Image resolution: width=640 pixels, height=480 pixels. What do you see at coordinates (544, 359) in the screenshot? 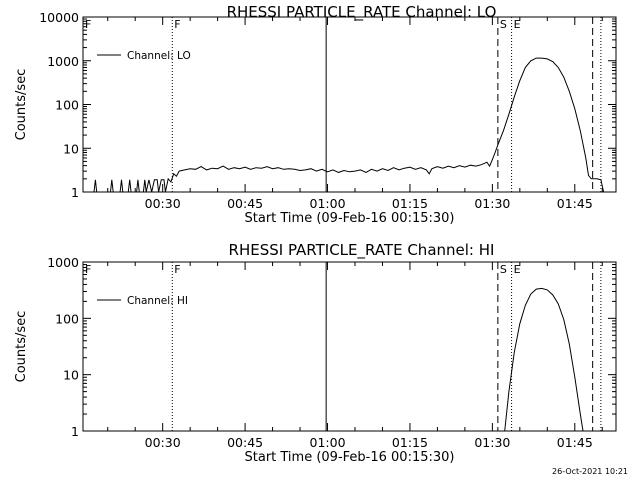
I see `series-line` at bounding box center [544, 359].